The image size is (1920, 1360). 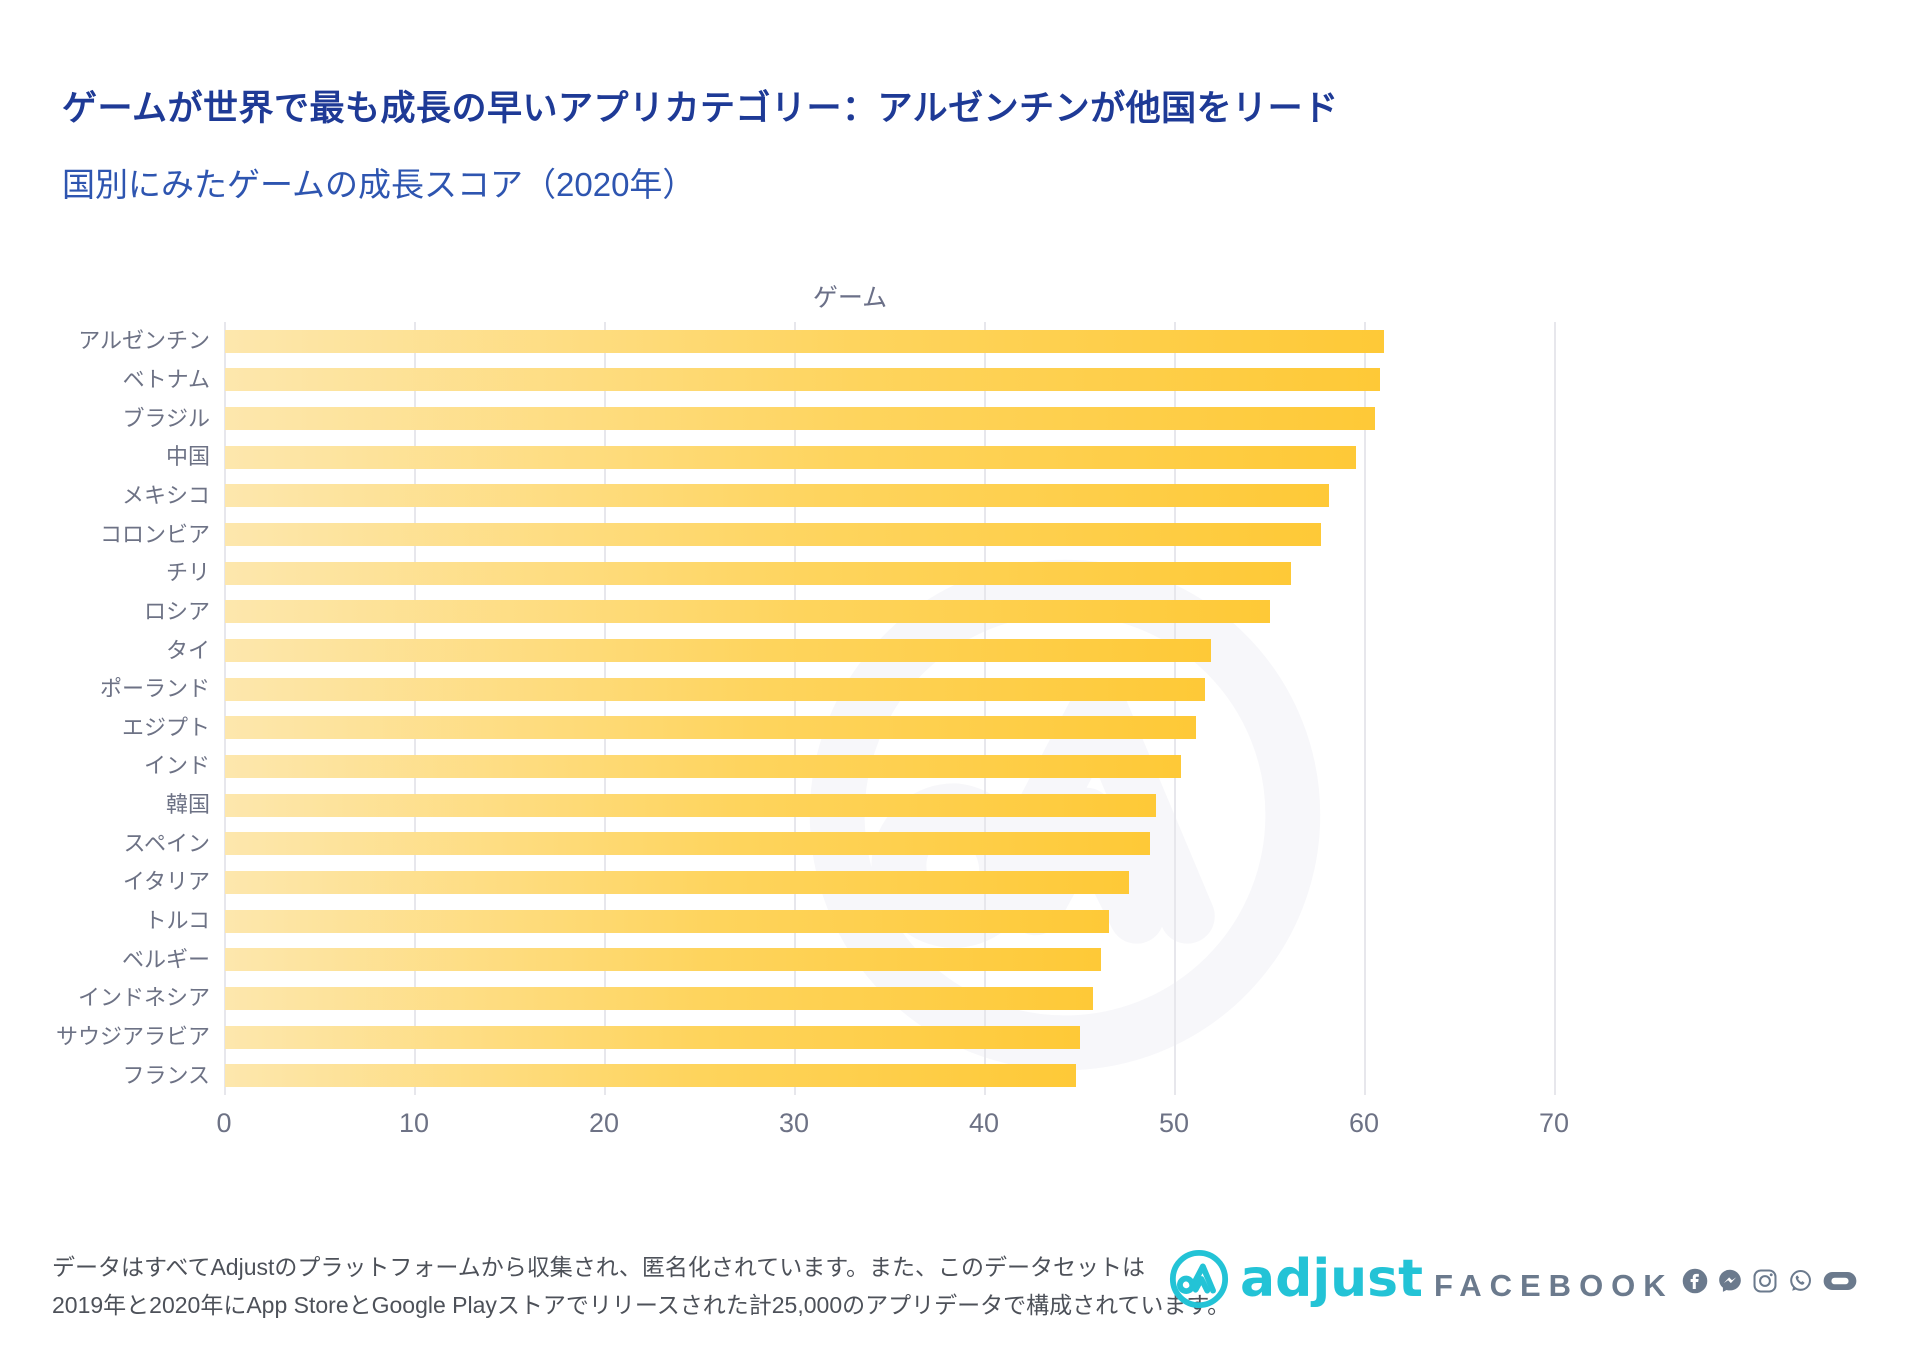 I want to click on adjust-logo: adjust, so click(x=1295, y=1279).